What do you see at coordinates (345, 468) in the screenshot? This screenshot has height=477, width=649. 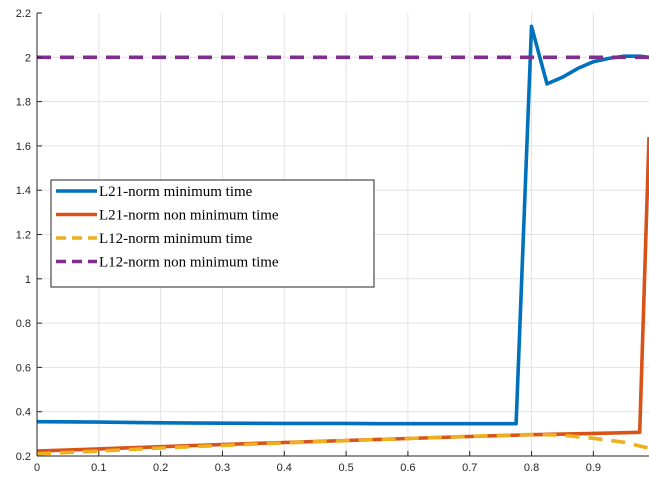 I see `x-tick-label-5: 0.5` at bounding box center [345, 468].